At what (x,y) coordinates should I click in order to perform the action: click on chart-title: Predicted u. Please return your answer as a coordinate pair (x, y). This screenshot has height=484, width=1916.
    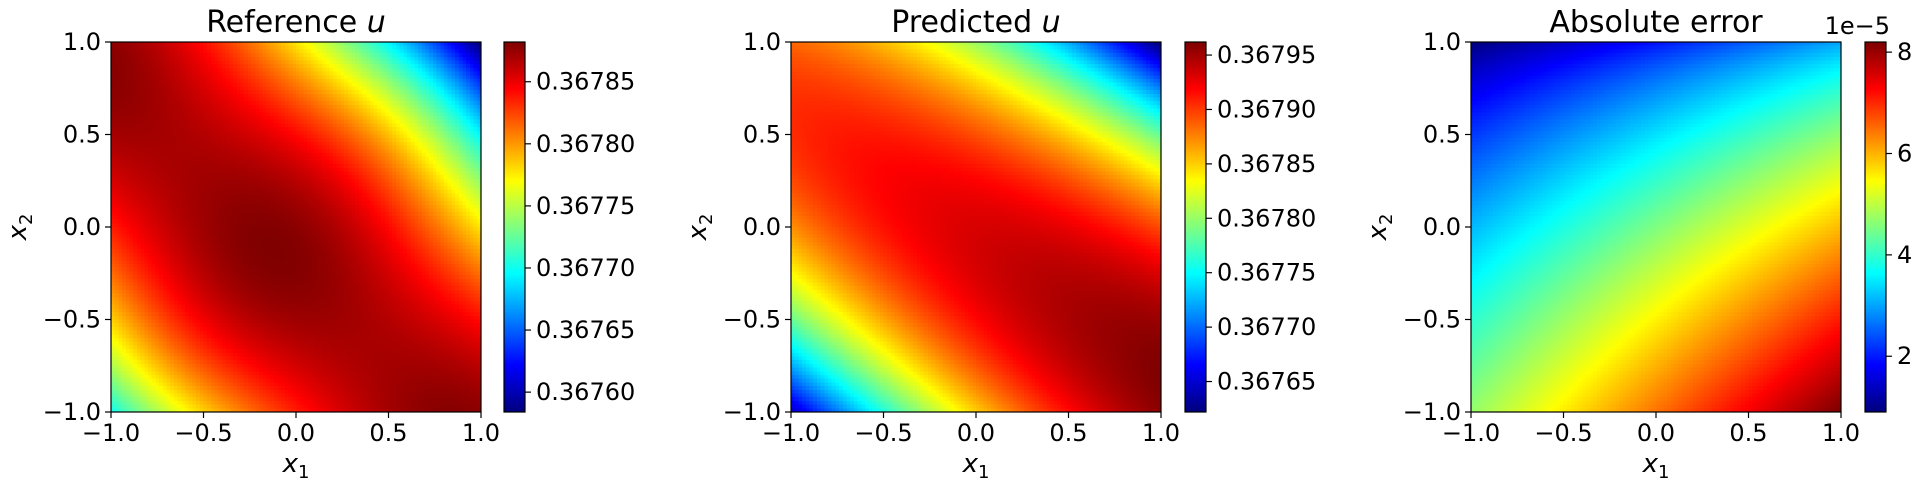
    Looking at the image, I should click on (975, 22).